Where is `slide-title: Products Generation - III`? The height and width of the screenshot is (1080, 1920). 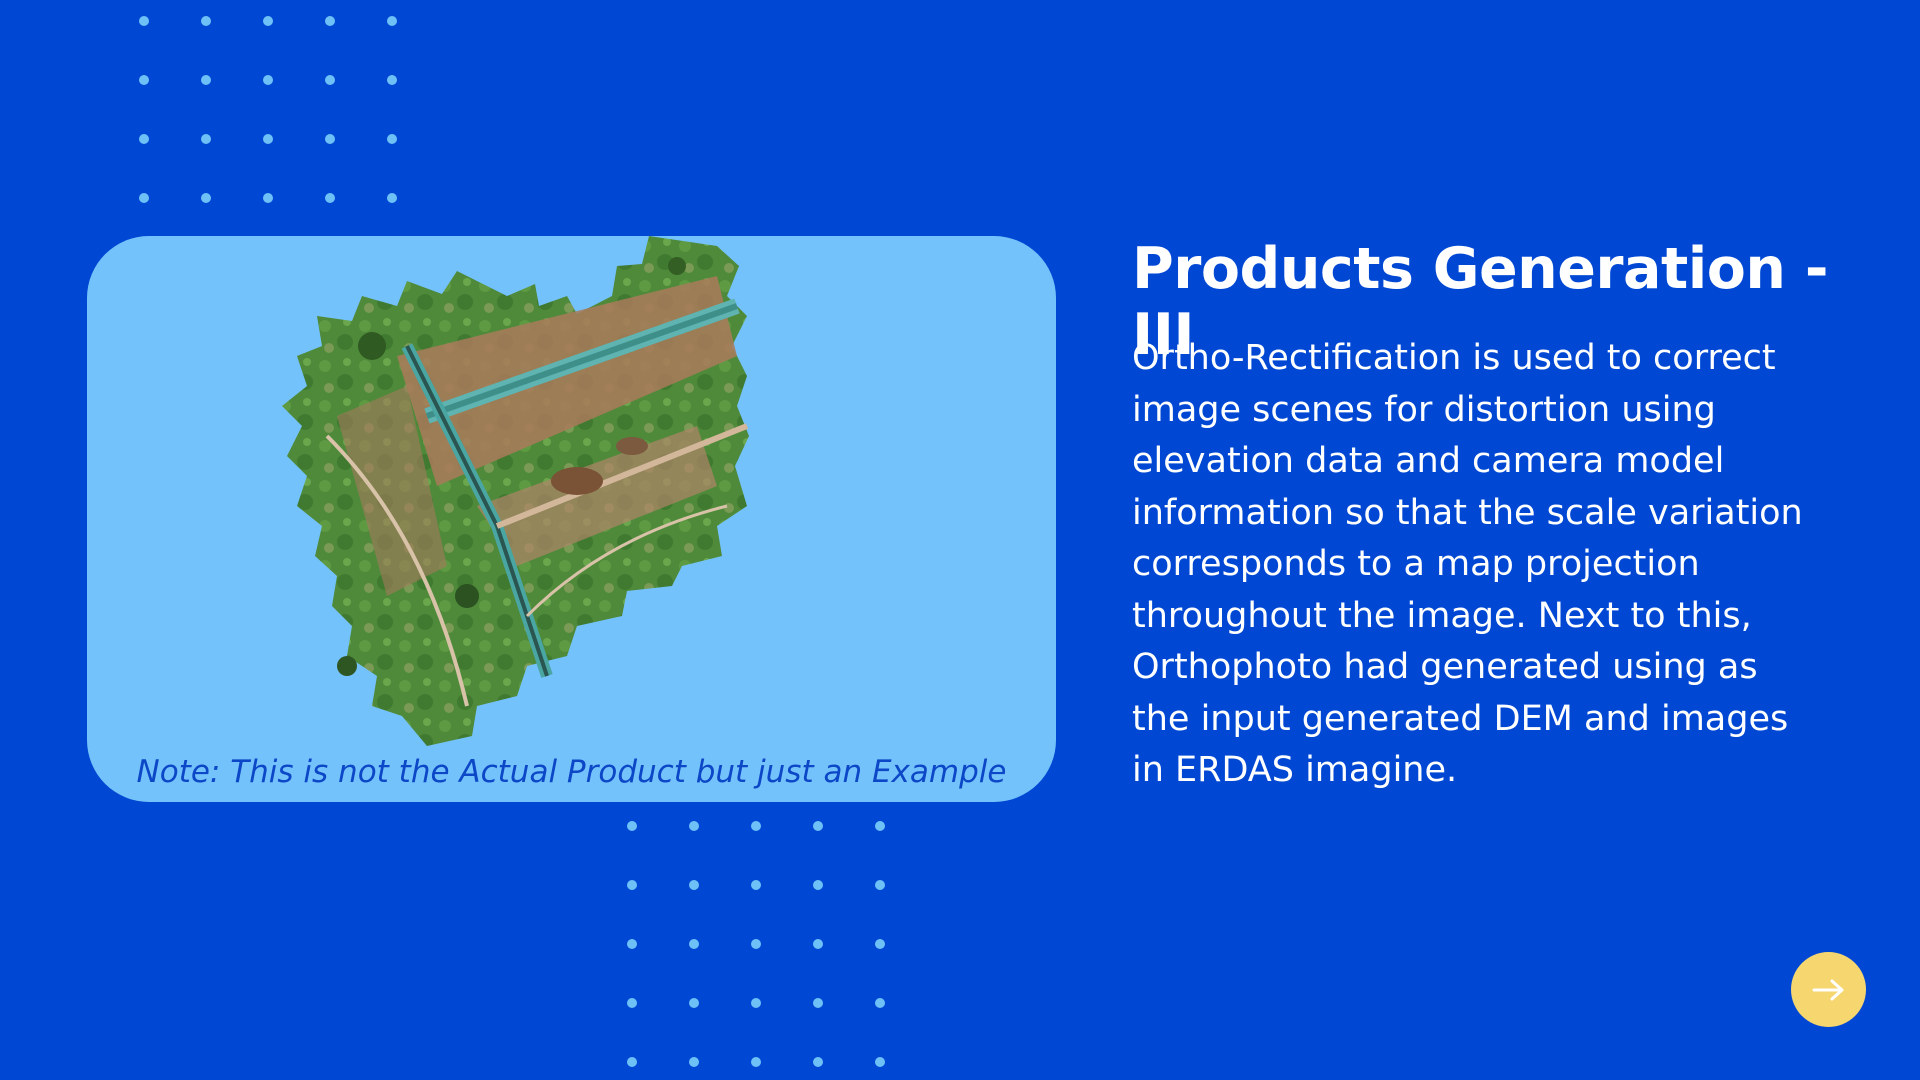
slide-title: Products Generation - III is located at coordinates (1480, 302).